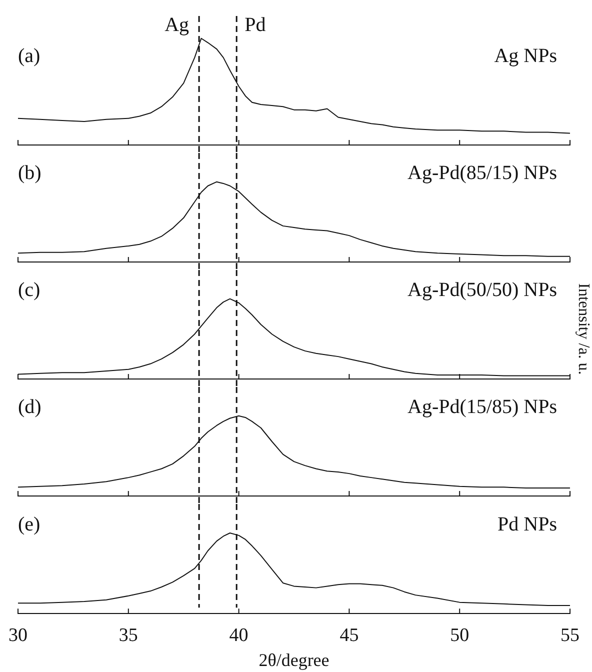 This screenshot has height=672, width=592. Describe the element at coordinates (349, 635) in the screenshot. I see `x-tick-label: 45` at that location.